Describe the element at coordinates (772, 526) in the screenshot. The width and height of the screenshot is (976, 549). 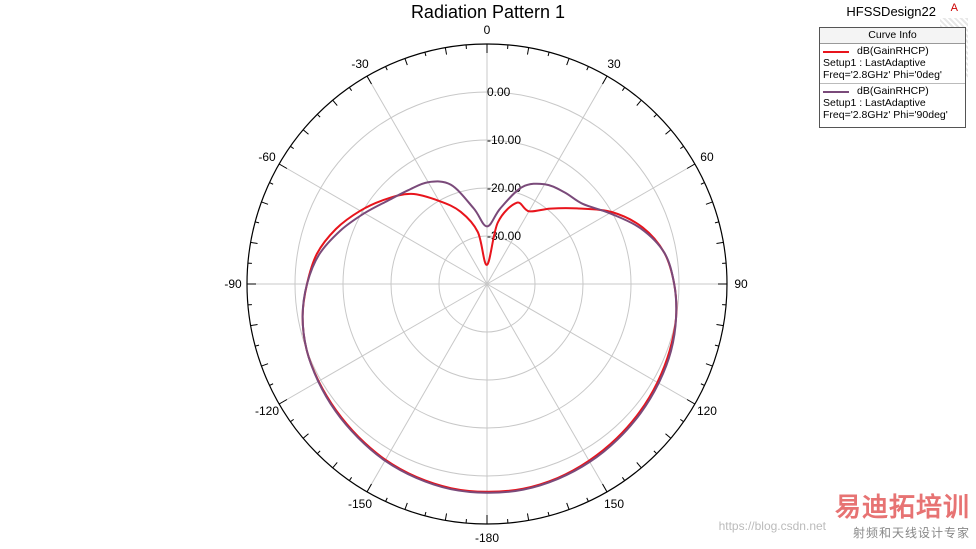
I see `watermark-url: https://blog.csdn.net` at that location.